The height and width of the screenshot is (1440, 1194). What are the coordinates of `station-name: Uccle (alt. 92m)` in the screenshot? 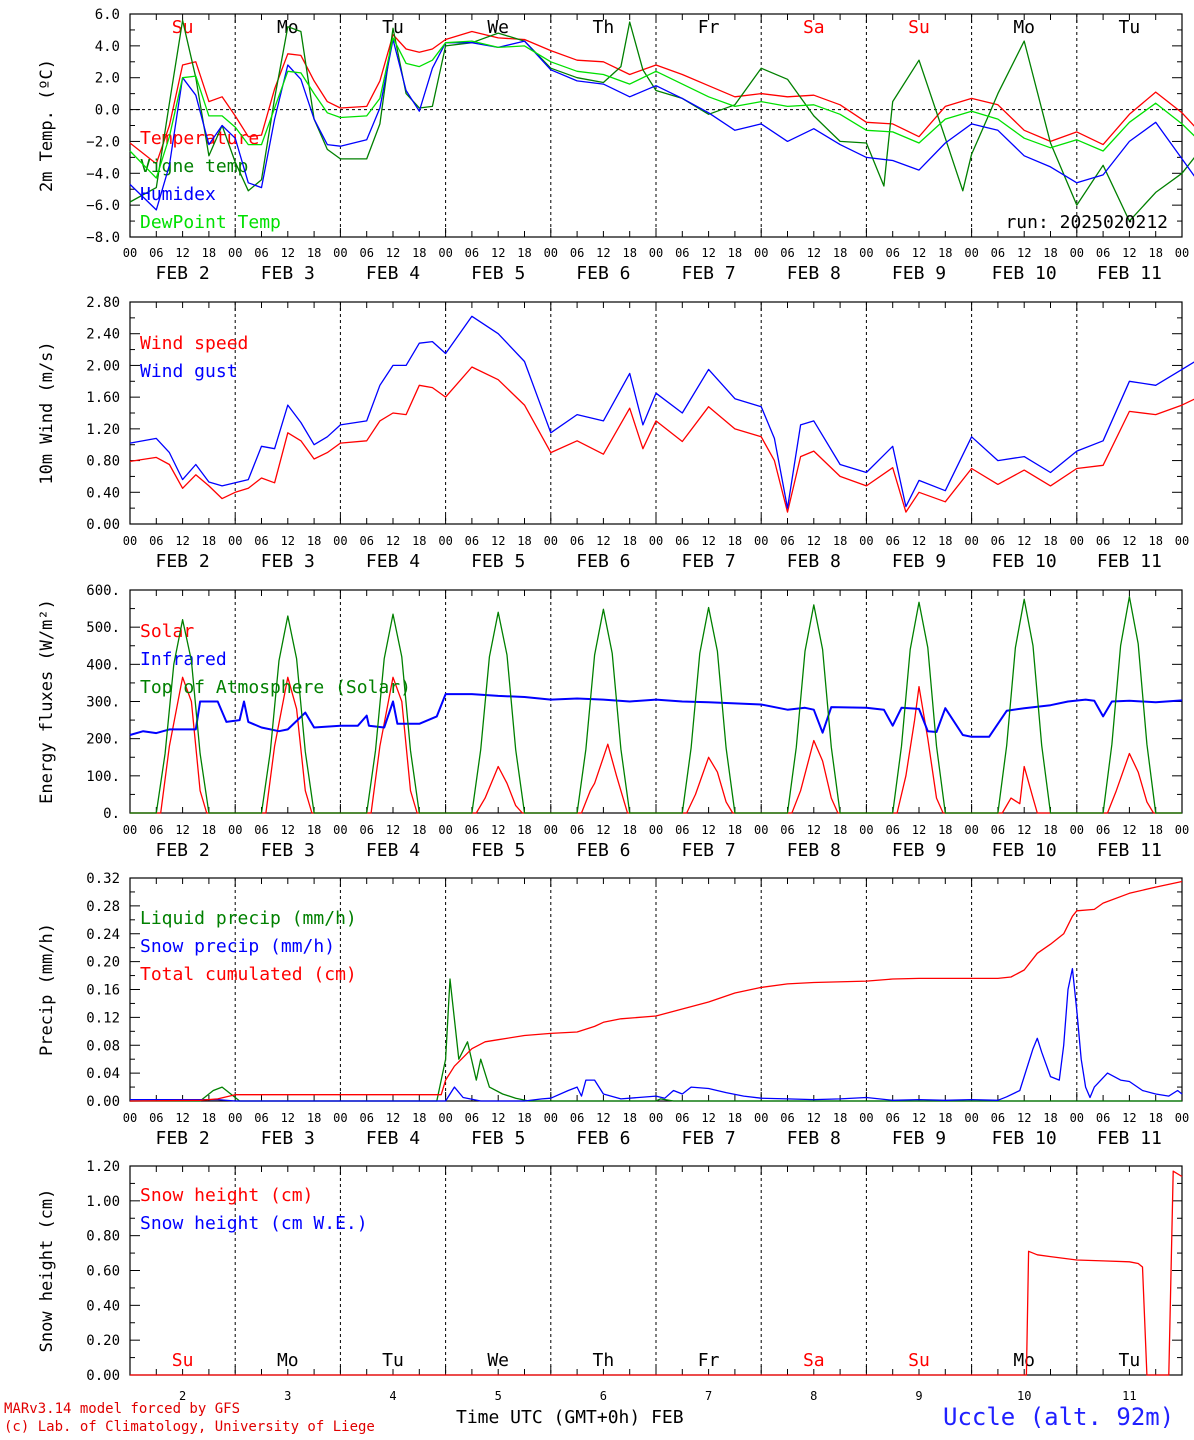 It's located at (1059, 1417).